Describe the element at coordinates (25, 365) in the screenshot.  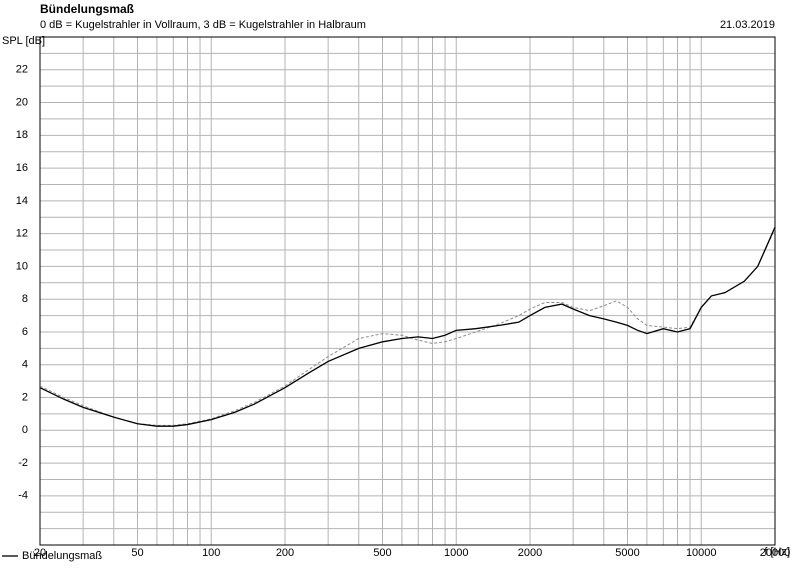
I see `y-tick-label: 4` at that location.